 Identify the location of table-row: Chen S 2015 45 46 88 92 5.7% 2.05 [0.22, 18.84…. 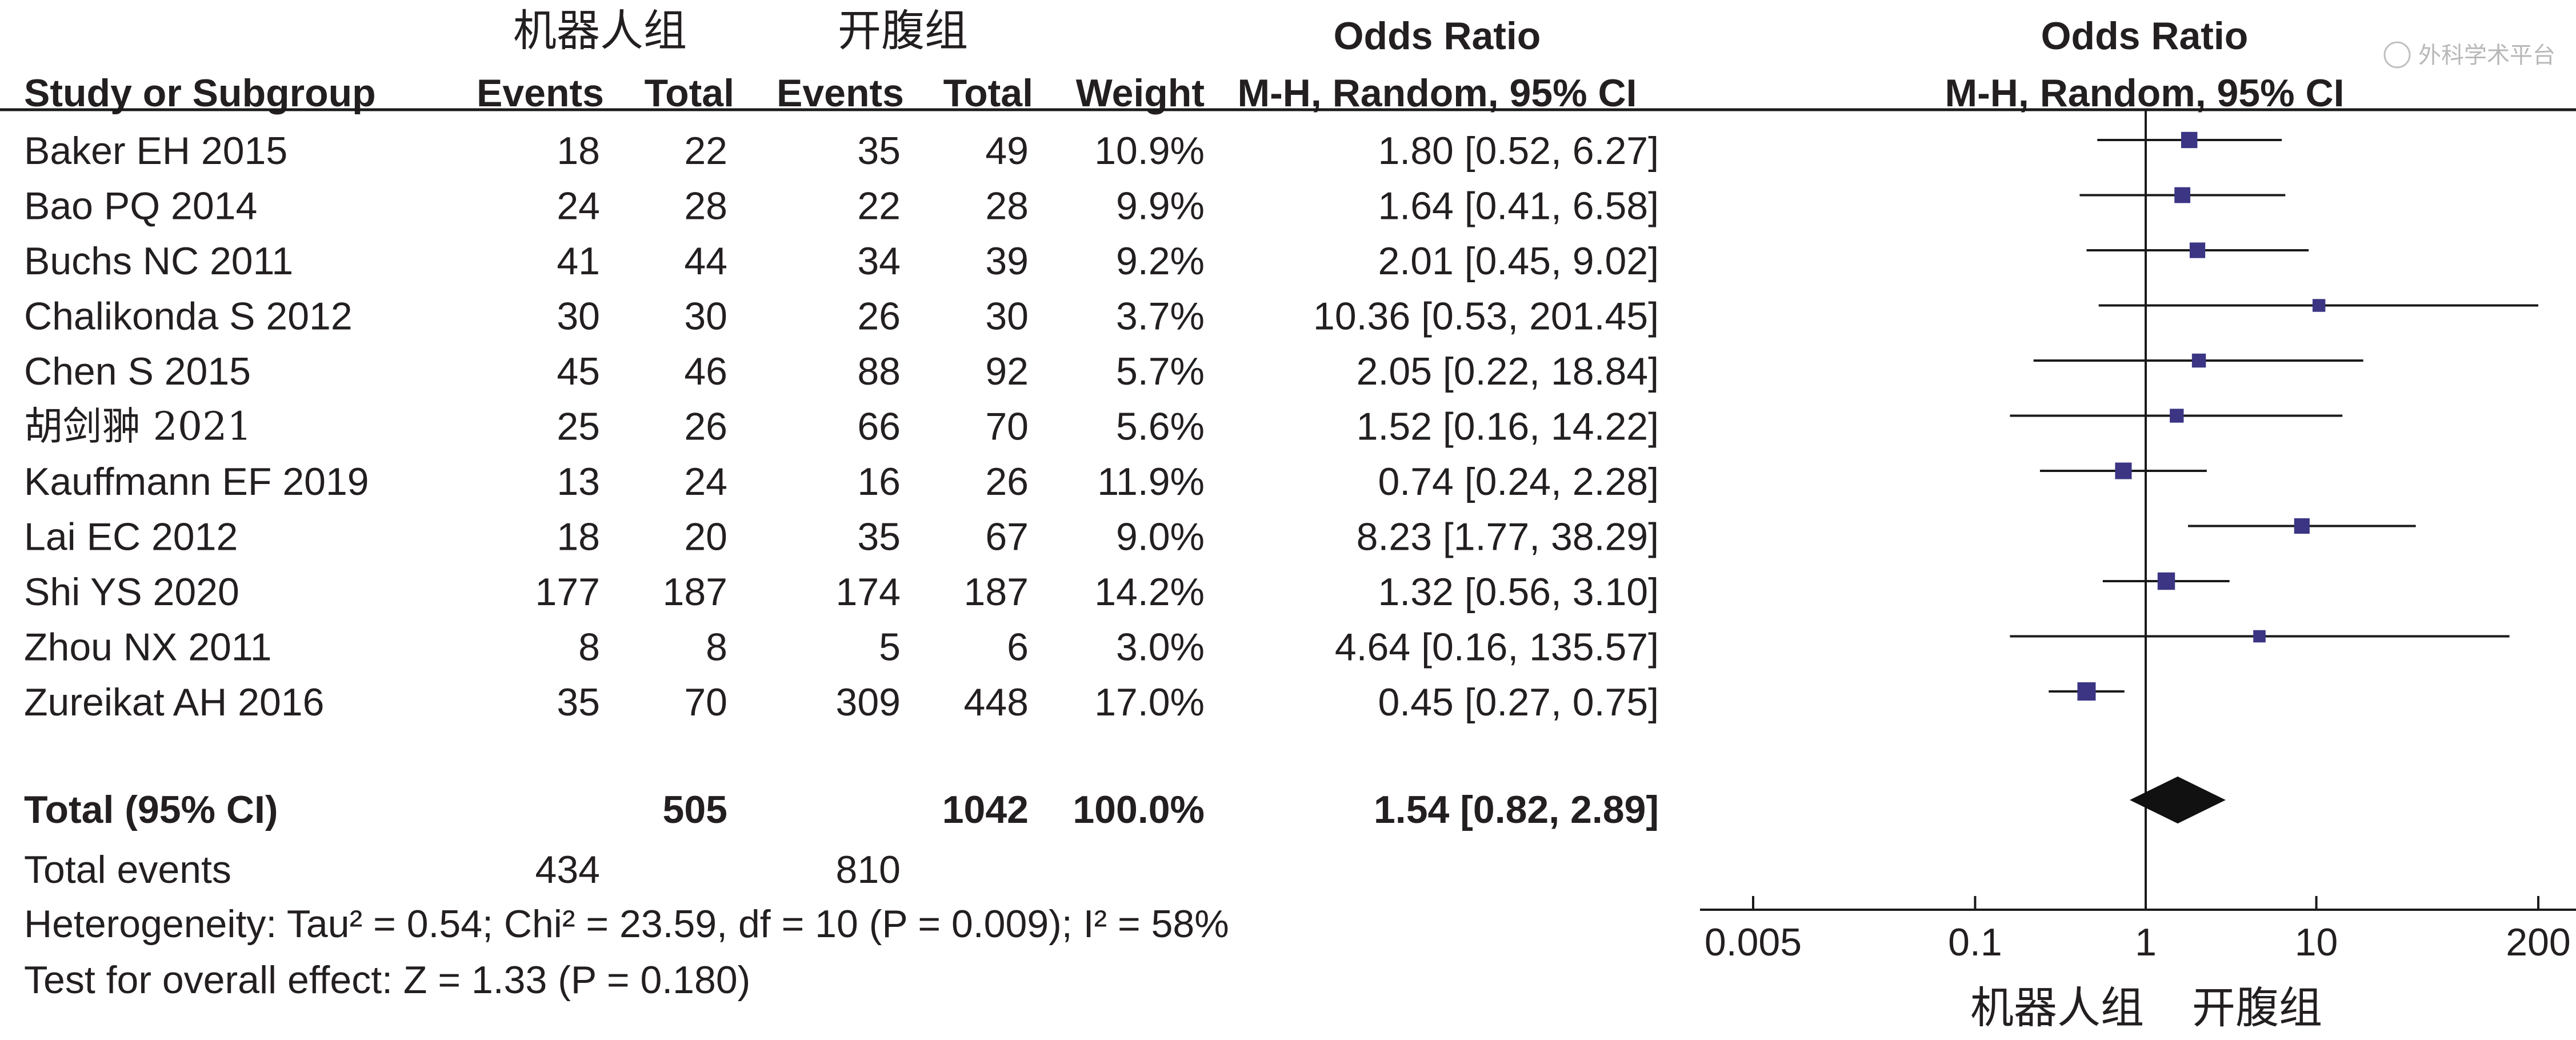
(841, 371).